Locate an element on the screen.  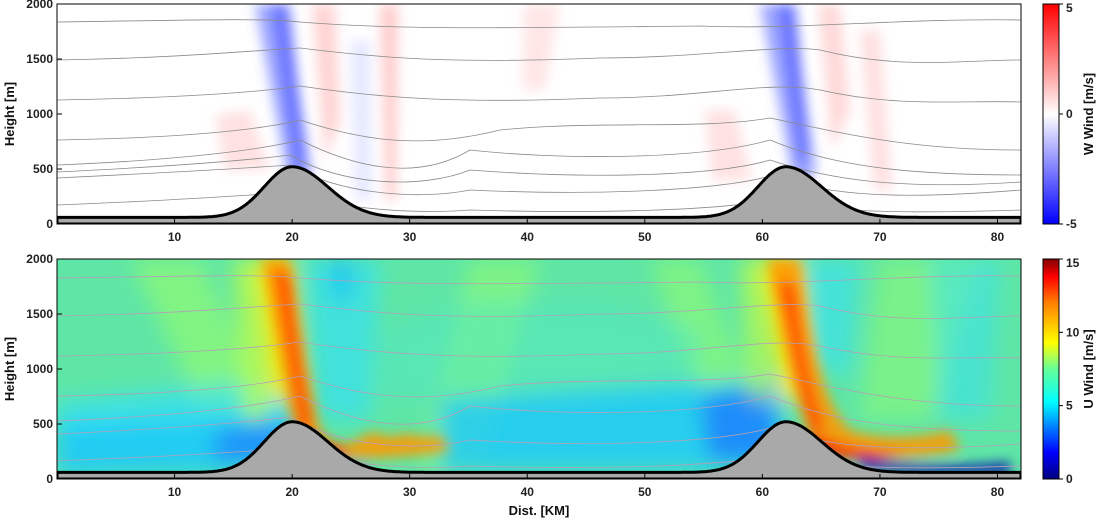
u-x-axis: 10 20 30 40 50 60 70 80 is located at coordinates (586, 486).